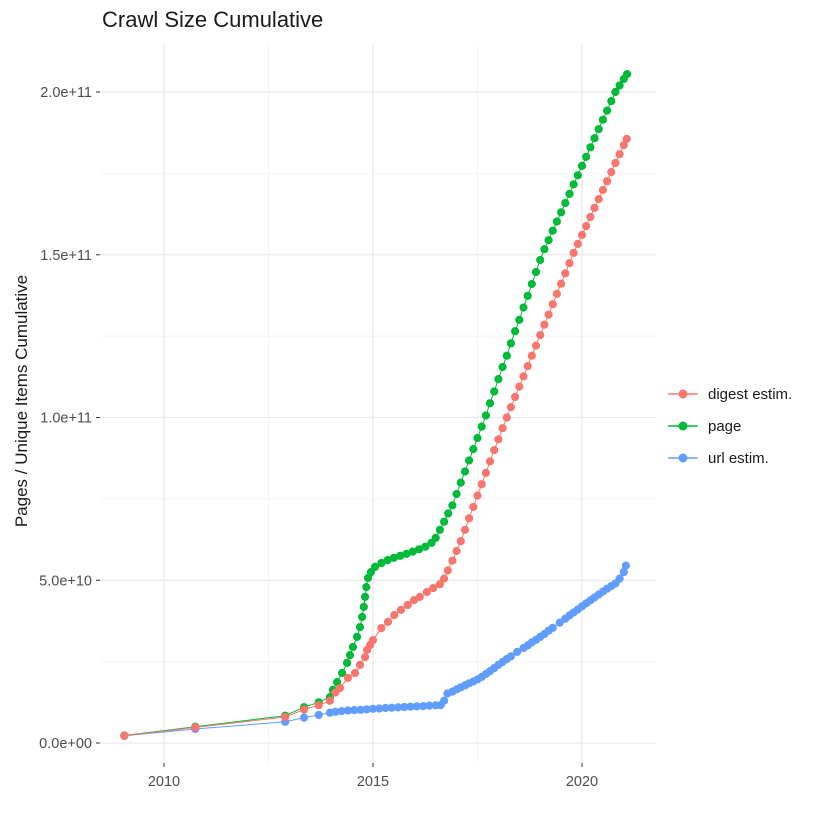 This screenshot has width=826, height=827. I want to click on y-tick-labels: 0.0e+00 5.0e+10 1.0e+11 1.5e+11 2.0e+11, so click(65, 418).